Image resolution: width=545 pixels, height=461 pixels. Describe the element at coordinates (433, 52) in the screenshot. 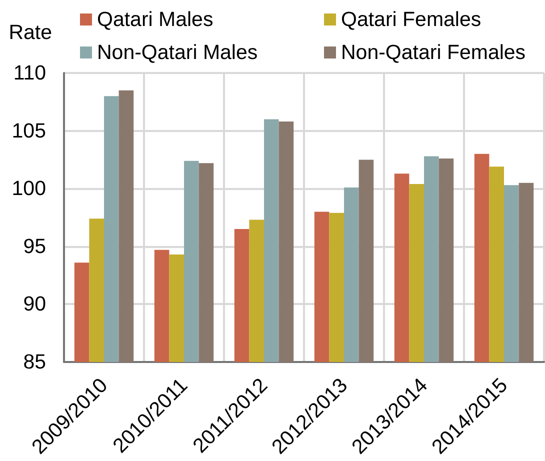

I see `legend-label: Non-Qatari Females` at that location.